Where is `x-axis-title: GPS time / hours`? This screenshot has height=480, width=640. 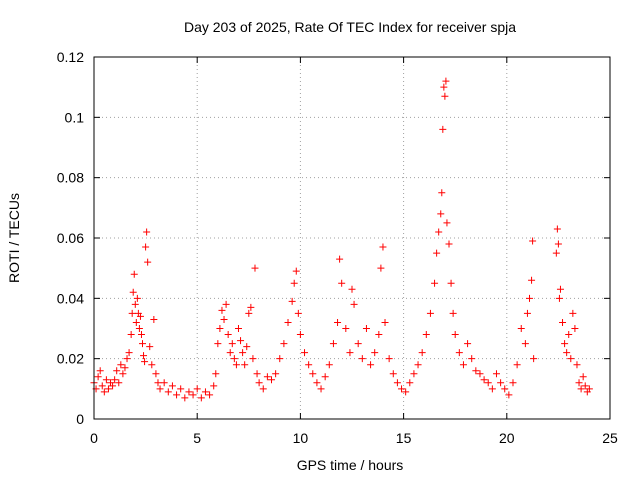 x-axis-title: GPS time / hours is located at coordinates (350, 465).